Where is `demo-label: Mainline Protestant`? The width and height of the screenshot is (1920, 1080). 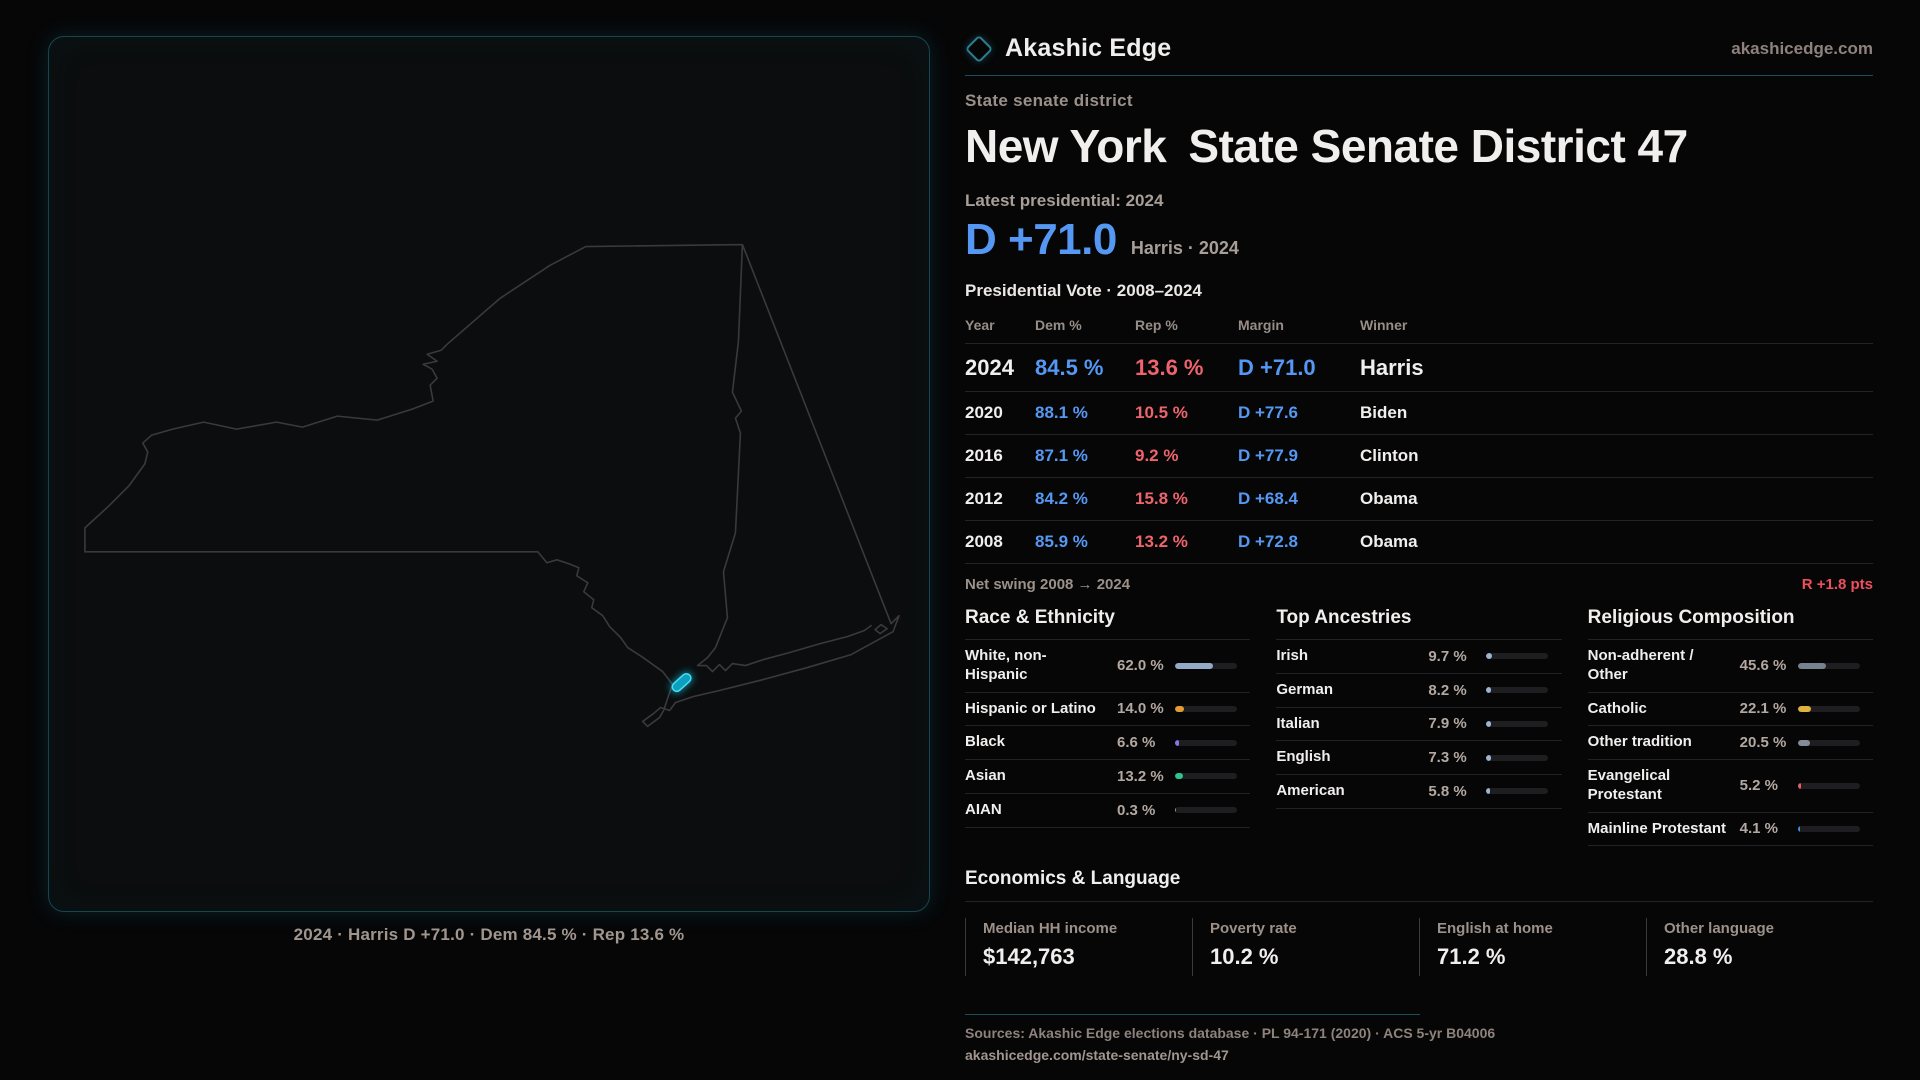
demo-label: Mainline Protestant is located at coordinates (1657, 828).